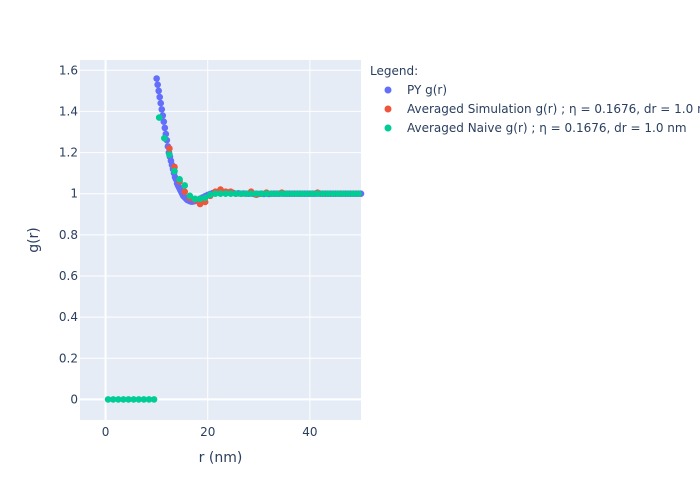 This screenshot has height=504, width=700. I want to click on y-axis-title: g(r), so click(34, 240).